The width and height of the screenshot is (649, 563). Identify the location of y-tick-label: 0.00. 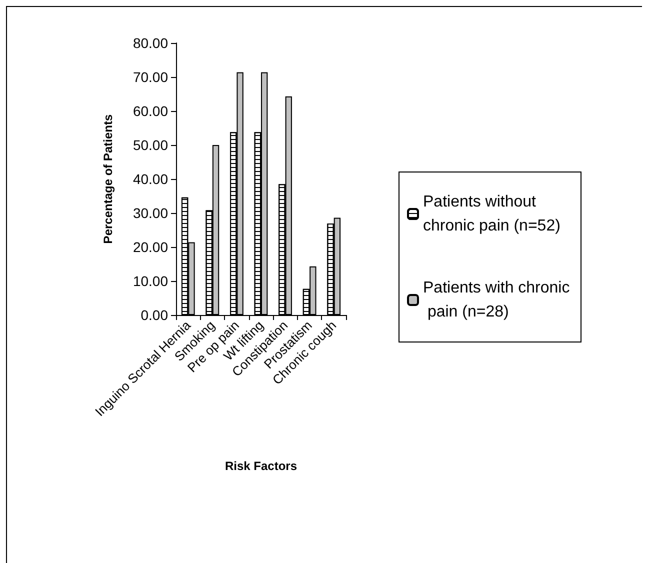
(154, 315).